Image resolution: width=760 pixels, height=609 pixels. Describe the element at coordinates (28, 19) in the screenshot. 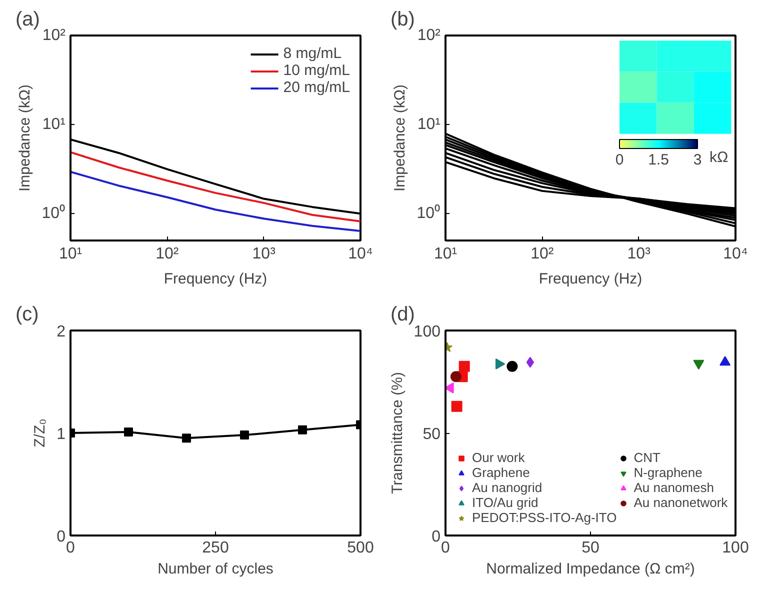

I see `chart-title: (a)` at that location.